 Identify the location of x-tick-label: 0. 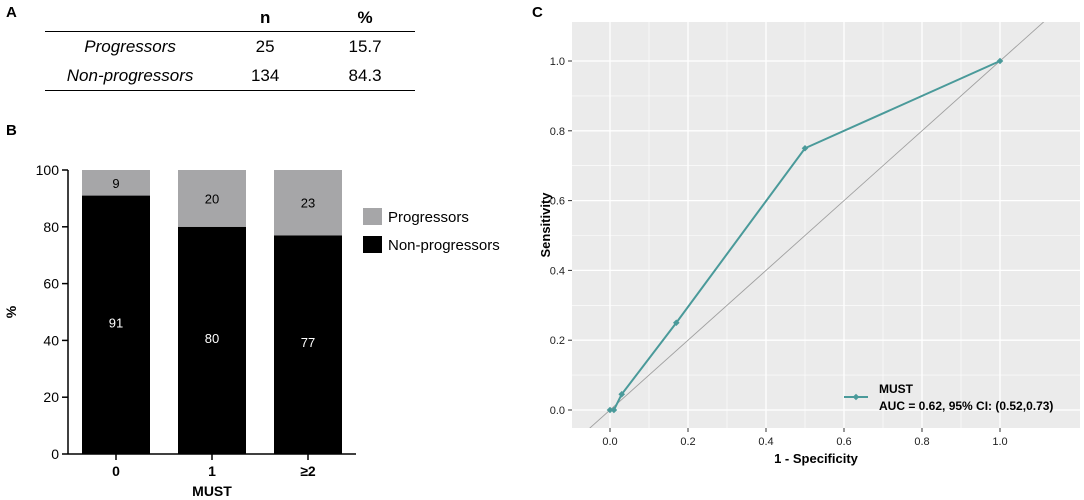
(116, 471).